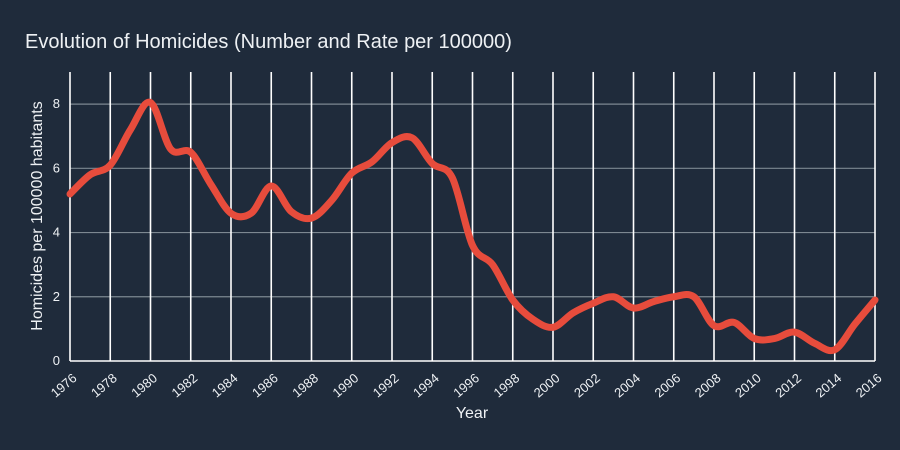  What do you see at coordinates (748, 385) in the screenshot?
I see `x-tick-label: 2010` at bounding box center [748, 385].